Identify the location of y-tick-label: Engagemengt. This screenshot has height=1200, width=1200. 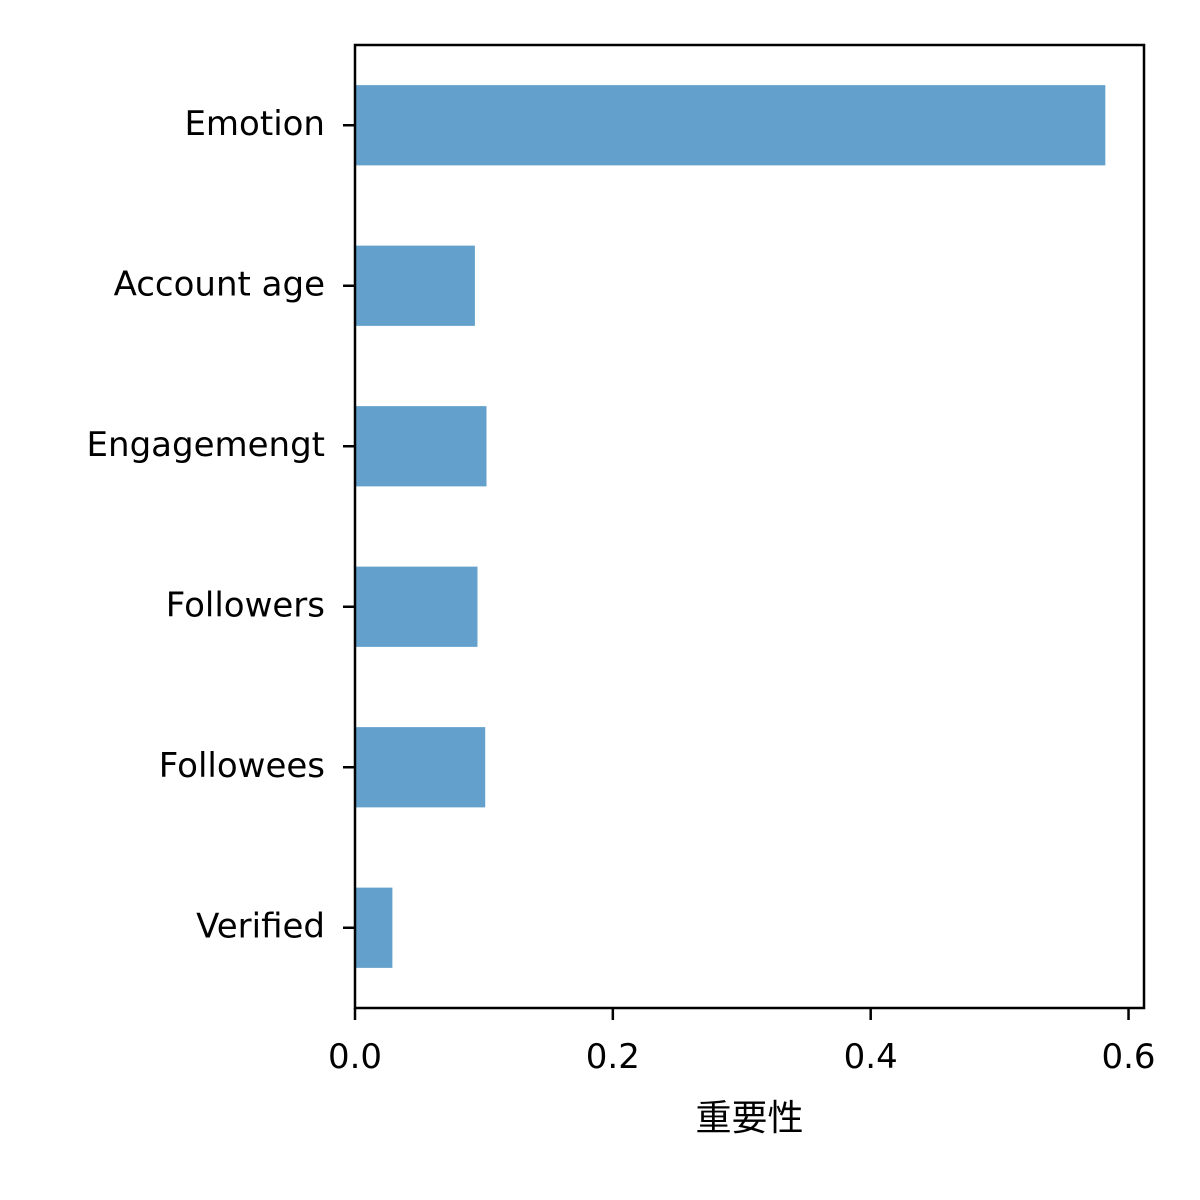
(206, 445).